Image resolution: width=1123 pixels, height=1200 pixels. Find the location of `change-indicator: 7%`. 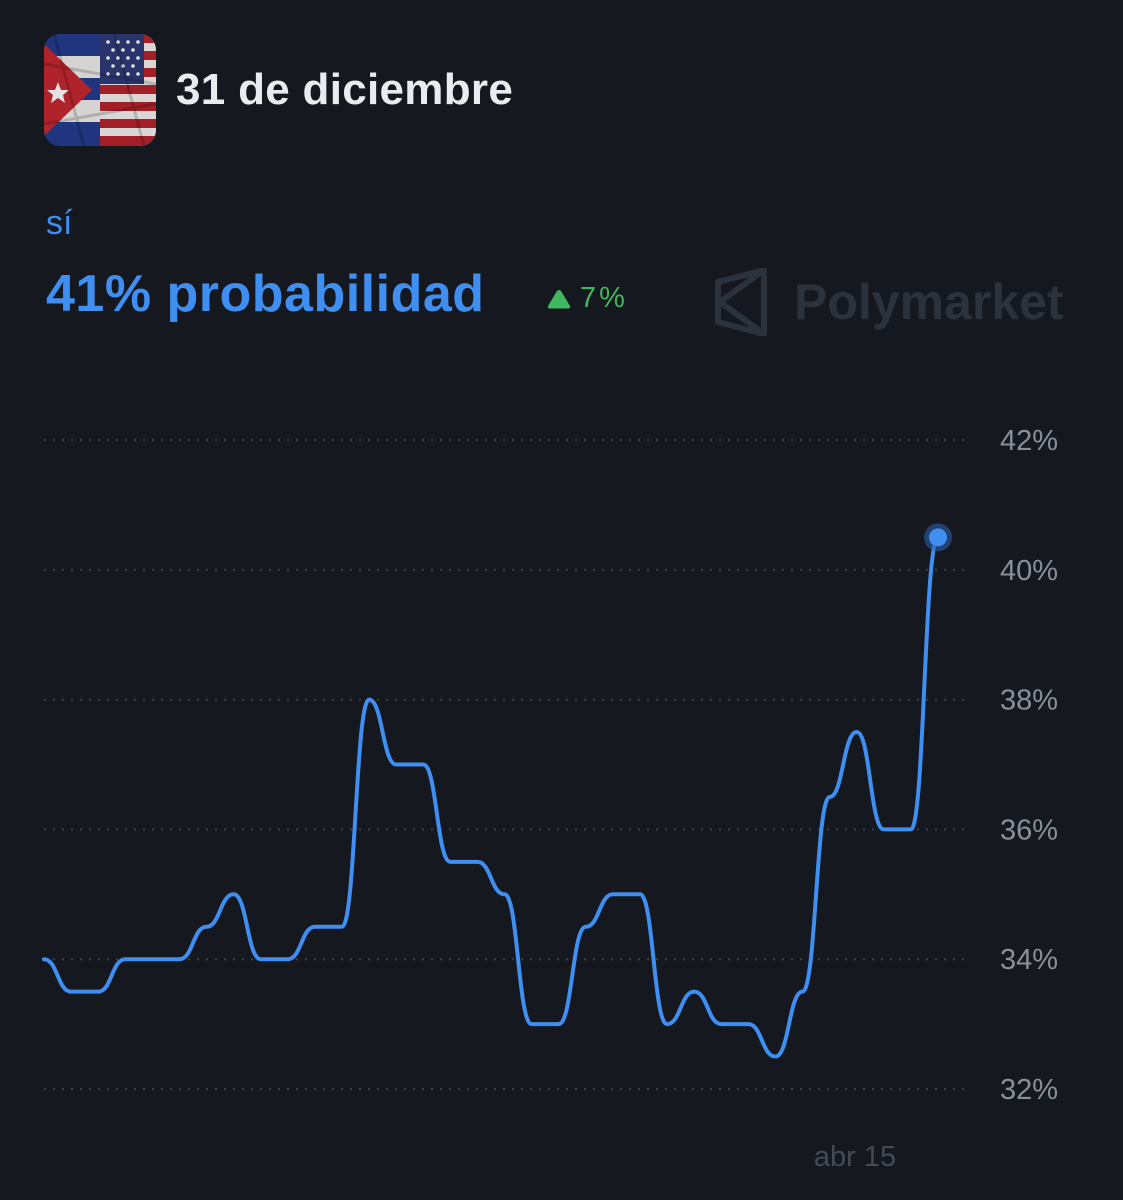

change-indicator: 7% is located at coordinates (587, 298).